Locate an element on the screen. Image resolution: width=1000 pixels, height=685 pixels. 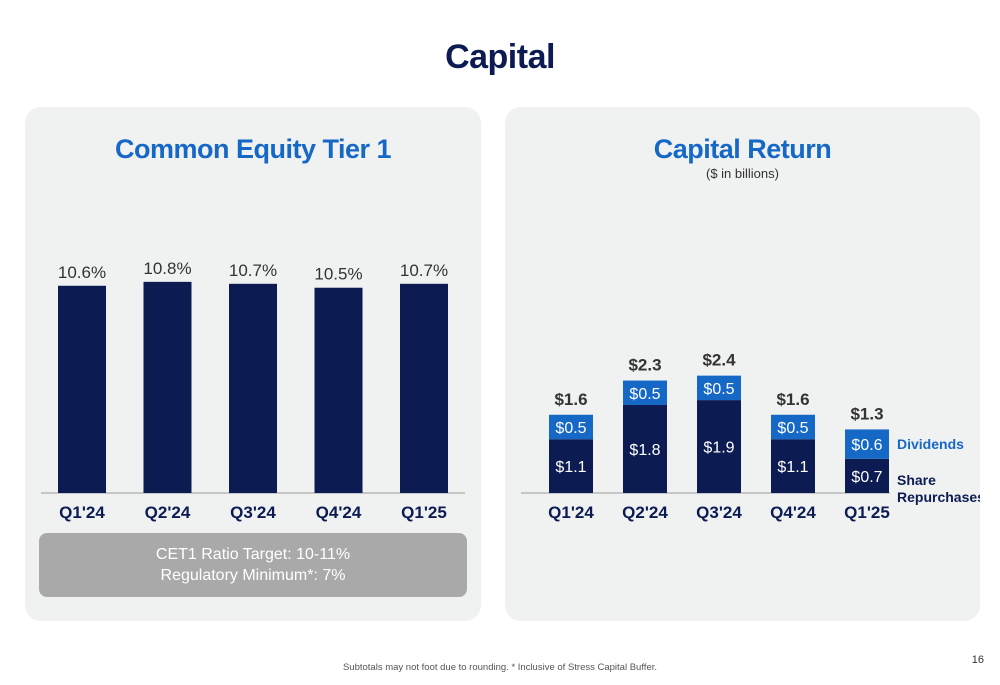
return-tick-label: Q3'24 is located at coordinates (719, 512).